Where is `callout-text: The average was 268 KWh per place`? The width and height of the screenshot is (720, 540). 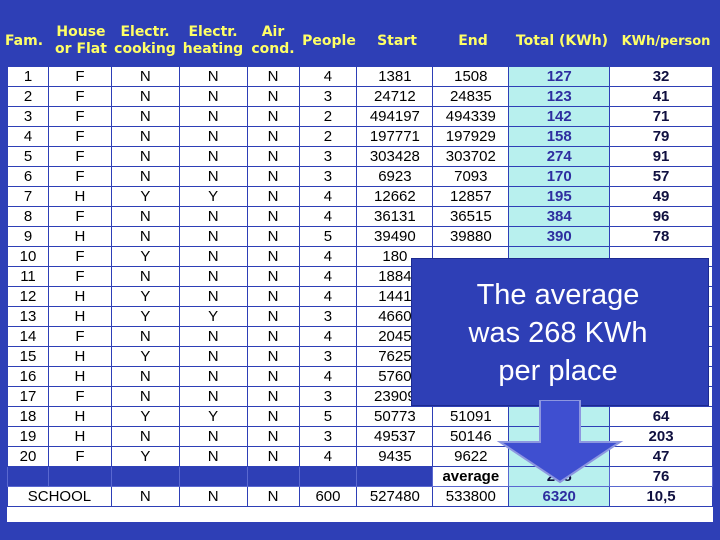 callout-text: The average was 268 KWh per place is located at coordinates (558, 333).